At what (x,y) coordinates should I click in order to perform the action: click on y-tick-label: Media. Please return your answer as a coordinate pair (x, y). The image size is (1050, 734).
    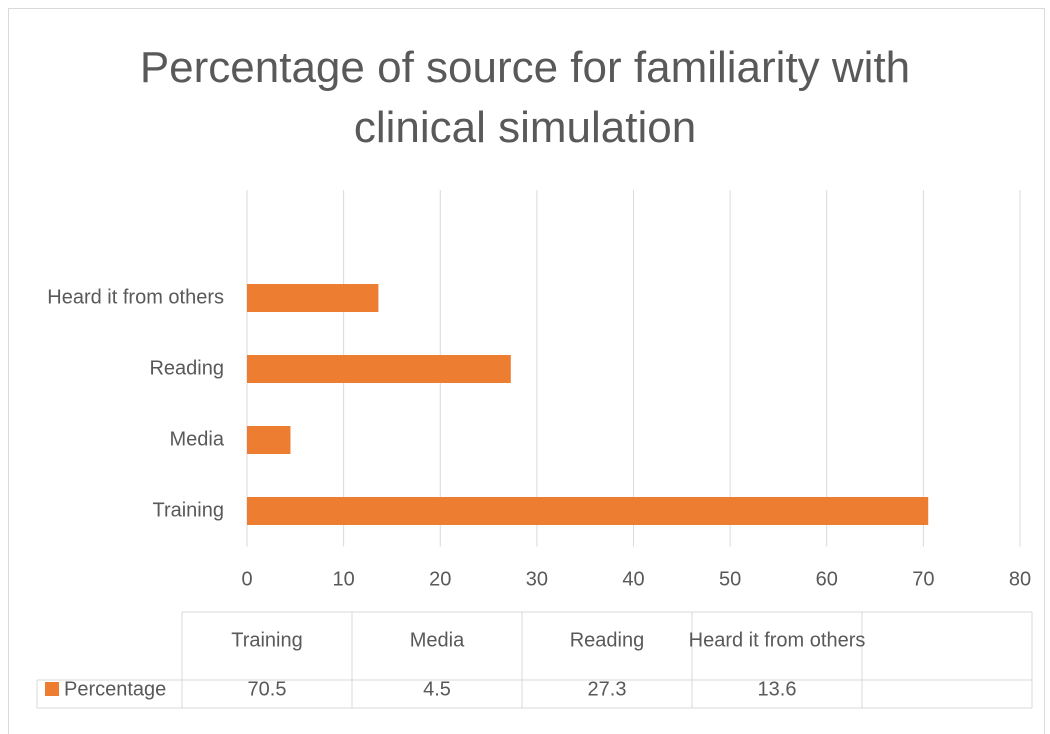
    Looking at the image, I should click on (197, 439).